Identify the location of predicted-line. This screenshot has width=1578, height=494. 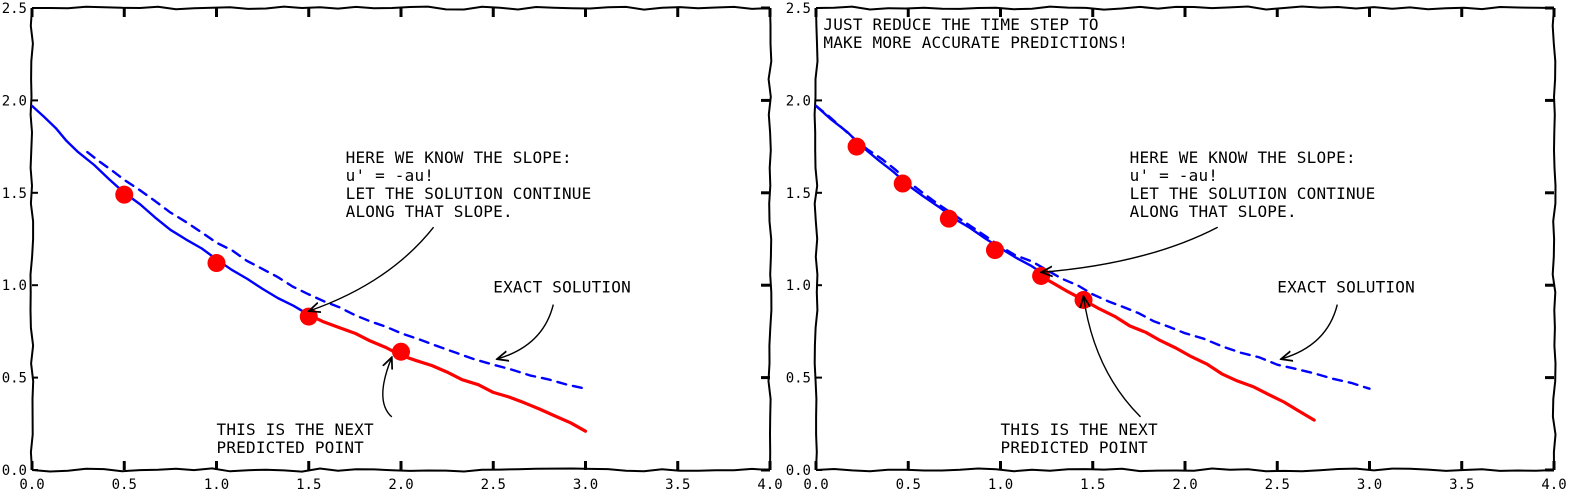
(447, 373).